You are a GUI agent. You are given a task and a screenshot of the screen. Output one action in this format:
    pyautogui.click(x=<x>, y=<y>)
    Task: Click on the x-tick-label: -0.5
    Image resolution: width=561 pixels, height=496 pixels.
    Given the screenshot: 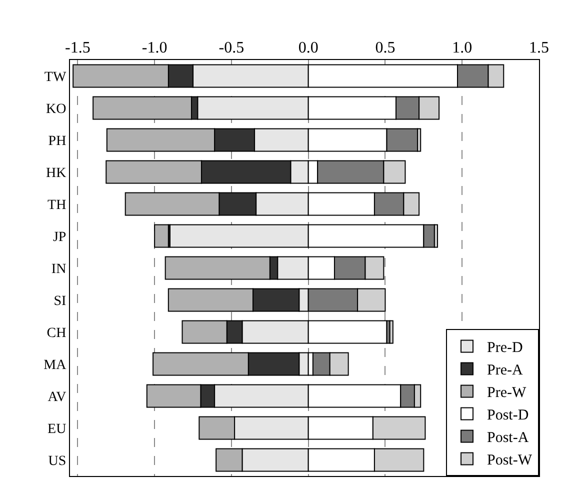 What is the action you would take?
    pyautogui.click(x=231, y=48)
    